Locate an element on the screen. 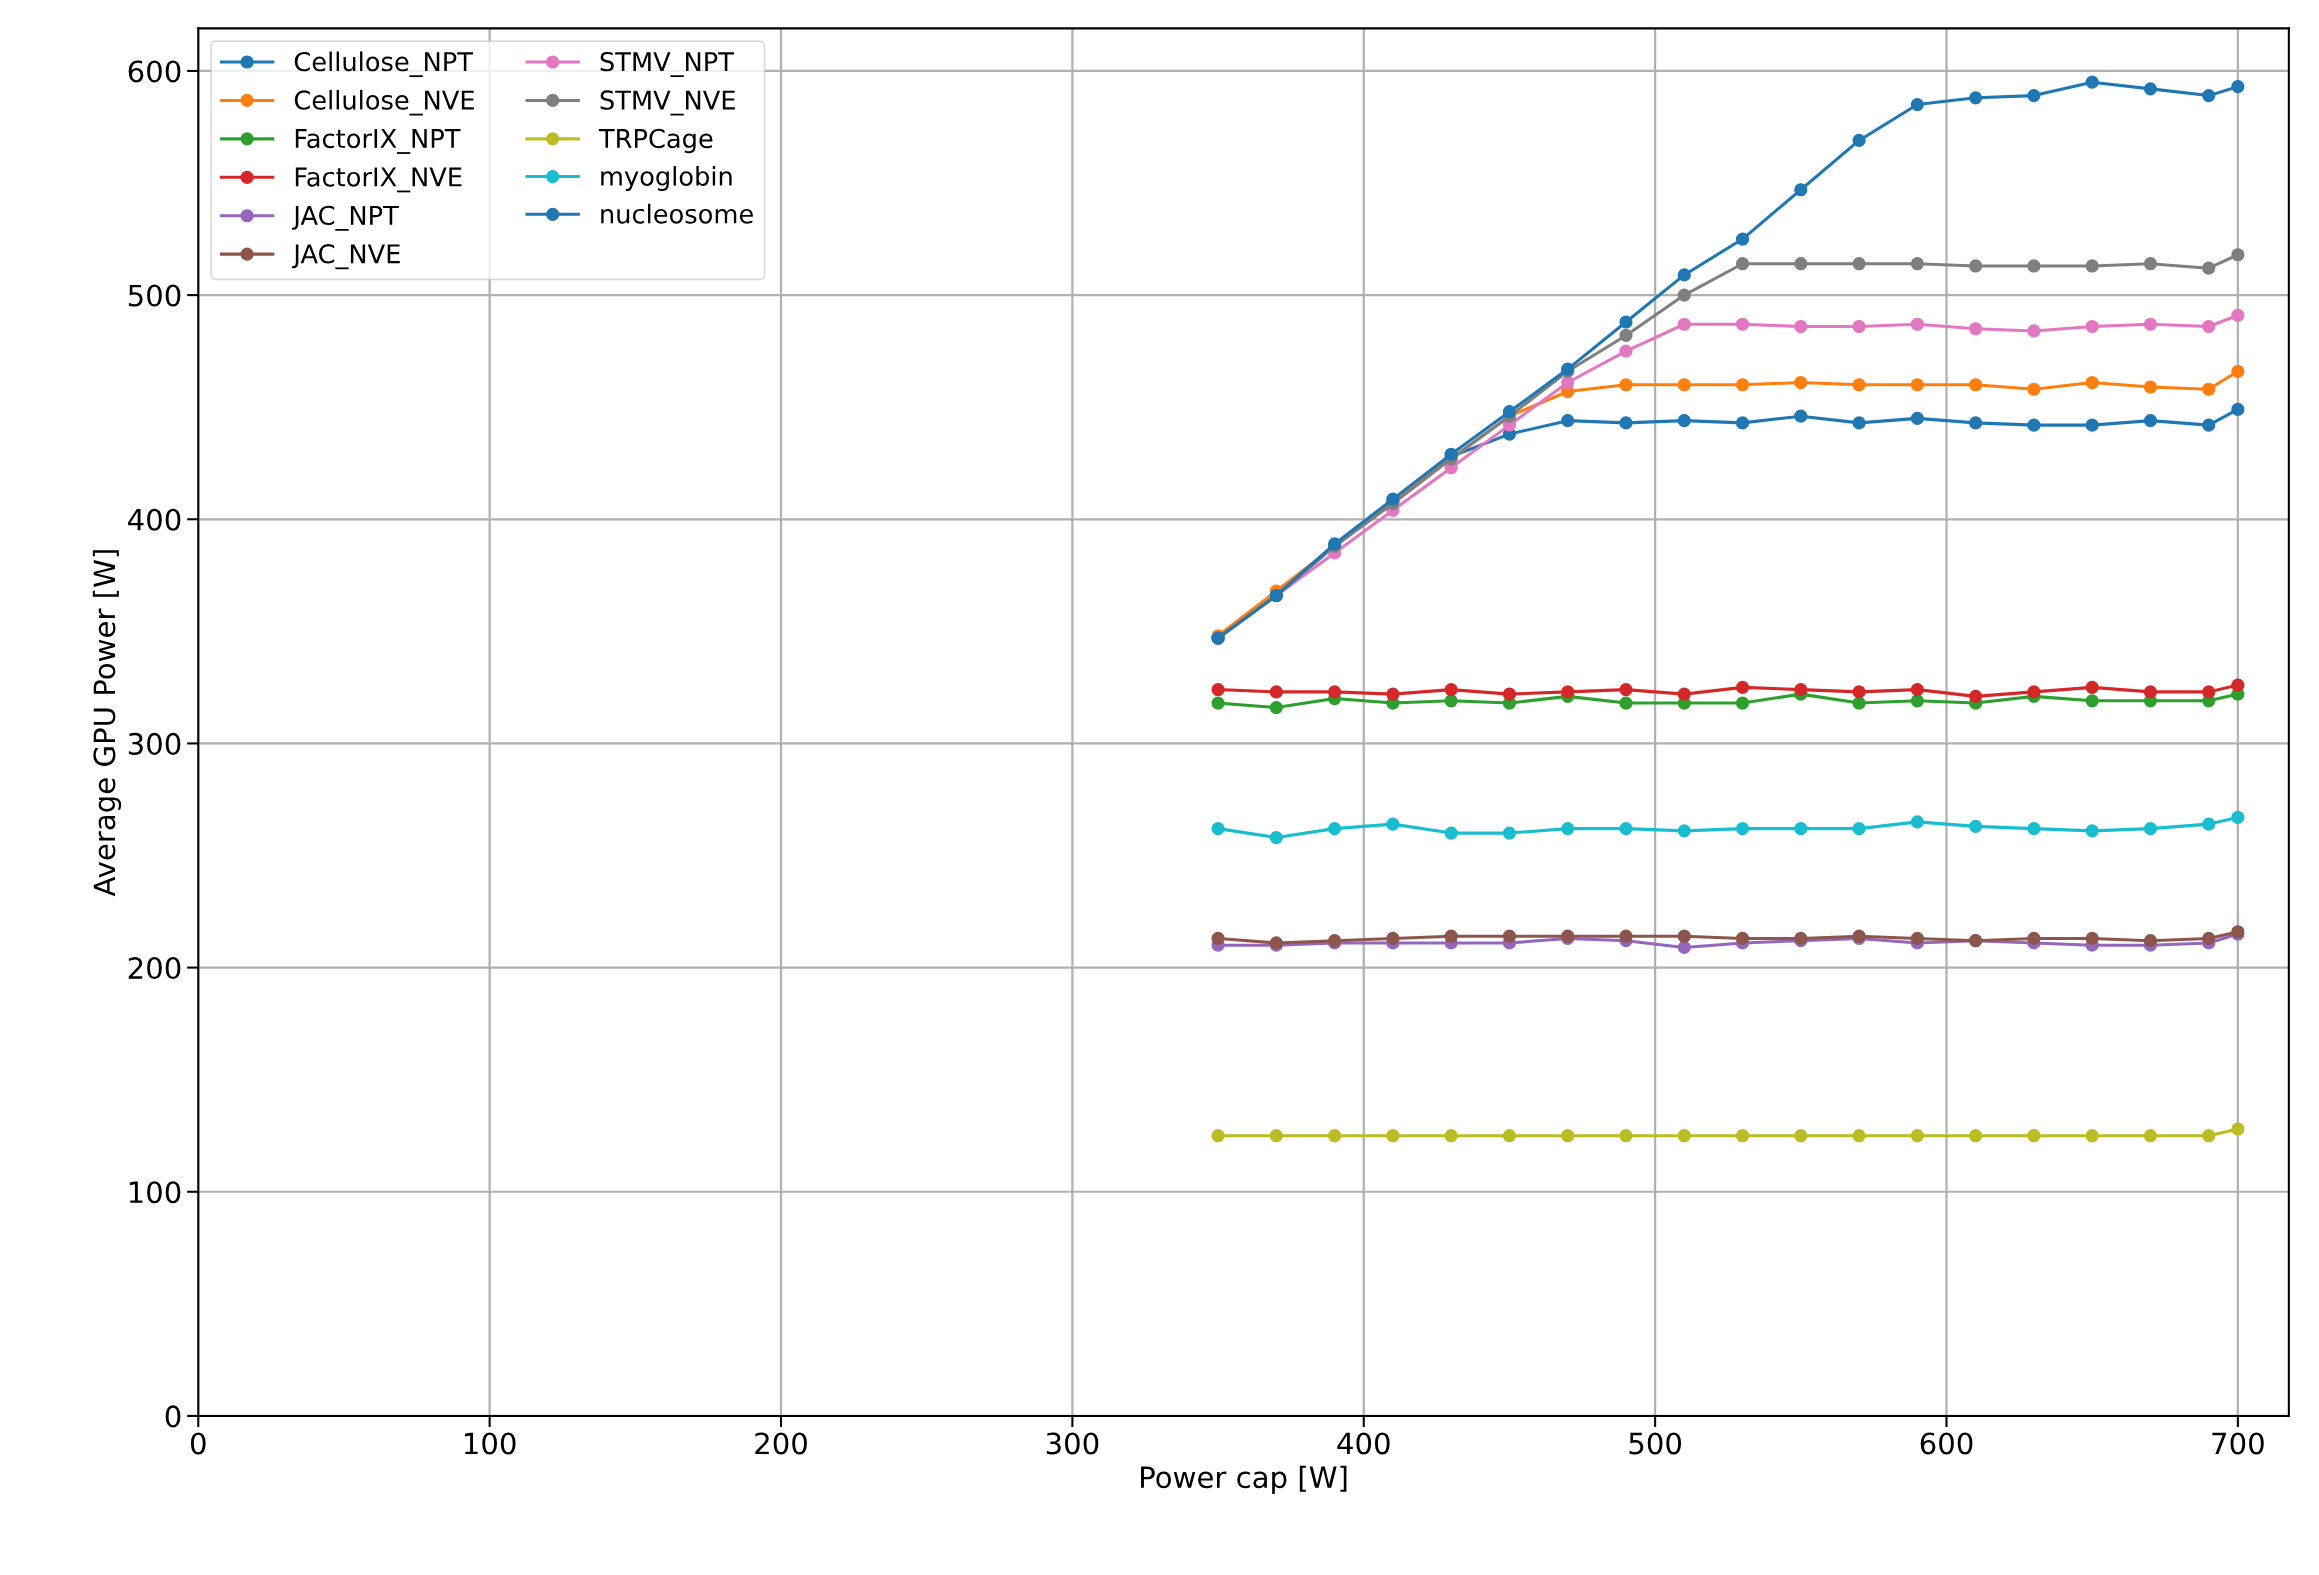  y-tick-label: 600 is located at coordinates (154, 71).